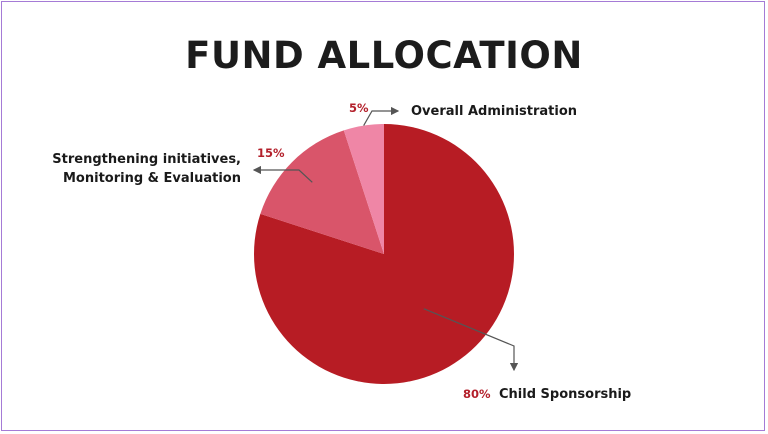 Image resolution: width=768 pixels, height=434 pixels. Describe the element at coordinates (359, 108) in the screenshot. I see `percent-label-overall-administration: 5%` at that location.